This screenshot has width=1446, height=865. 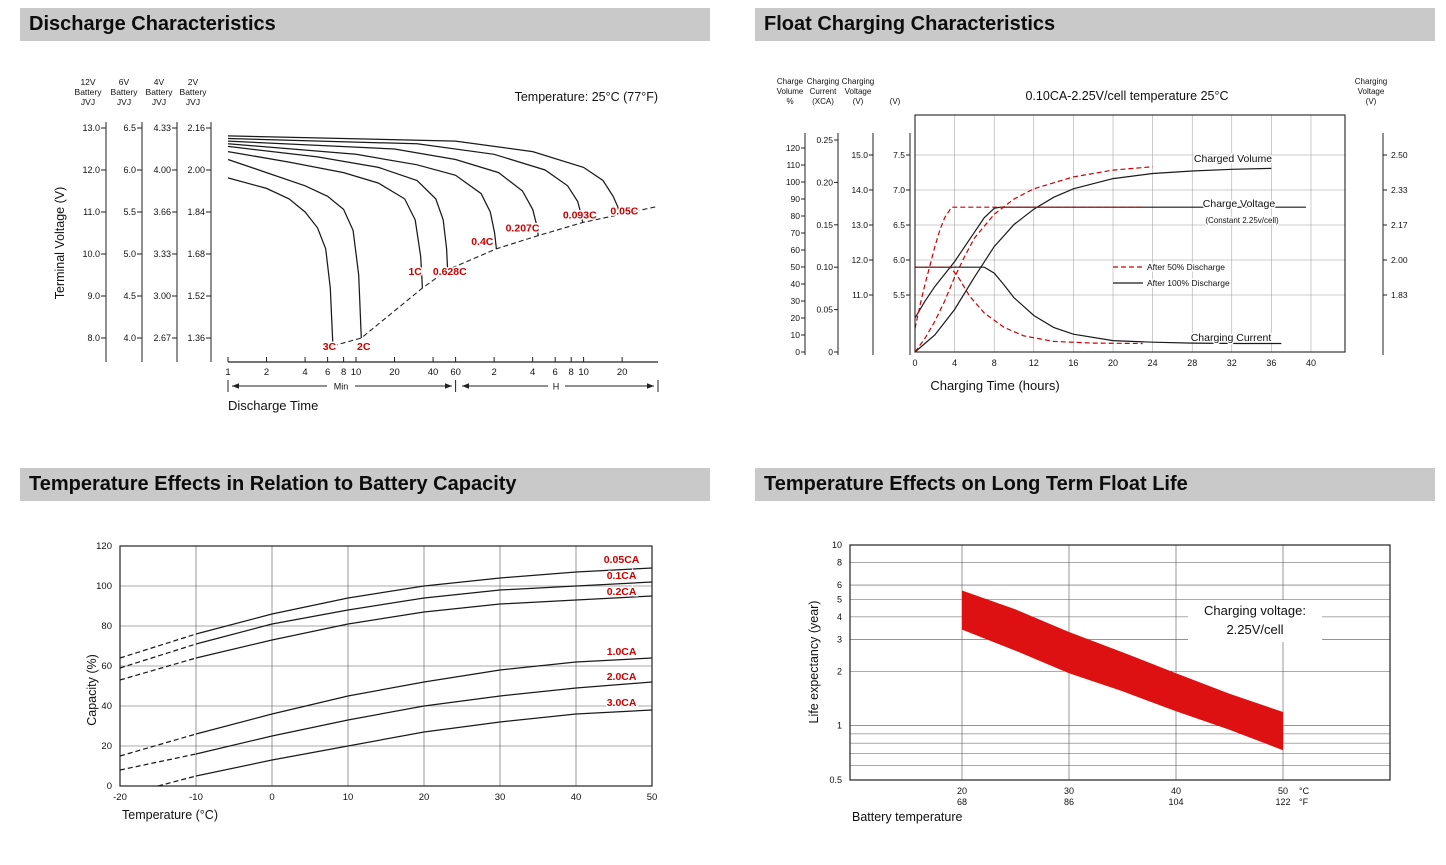 I want to click on scale-tick-label: 10, so click(x=796, y=335).